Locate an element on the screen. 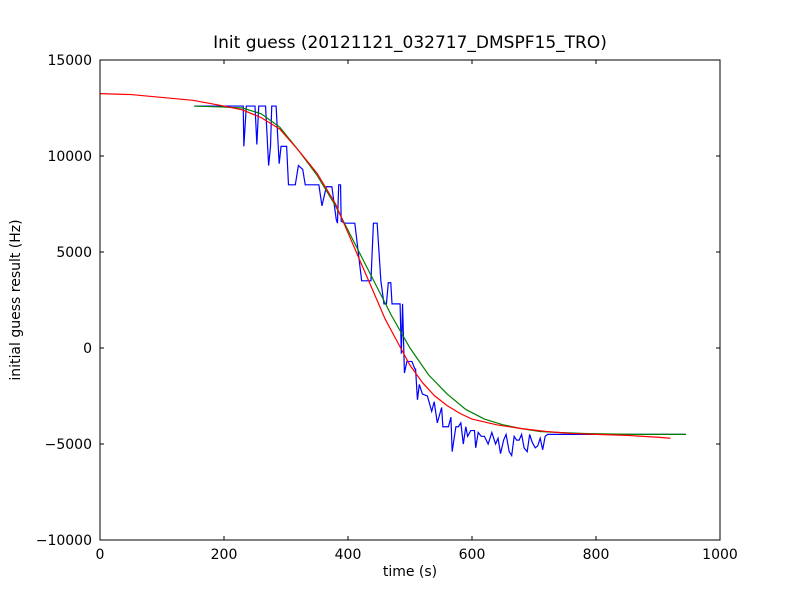  x-axis-label: time (s) is located at coordinates (410, 572).